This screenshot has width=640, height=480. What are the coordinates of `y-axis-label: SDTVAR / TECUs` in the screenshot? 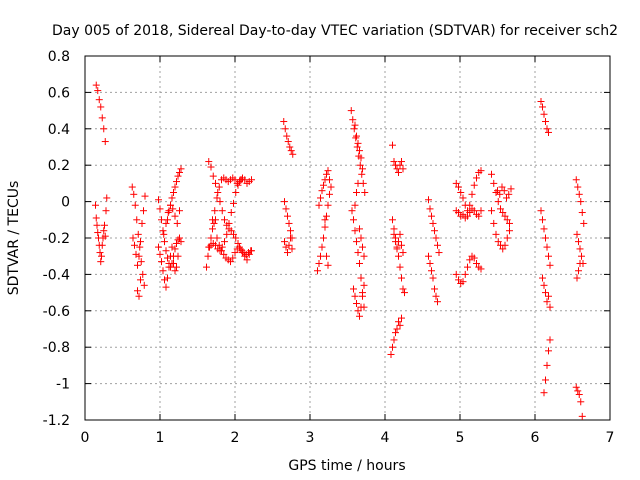 It's located at (14, 238).